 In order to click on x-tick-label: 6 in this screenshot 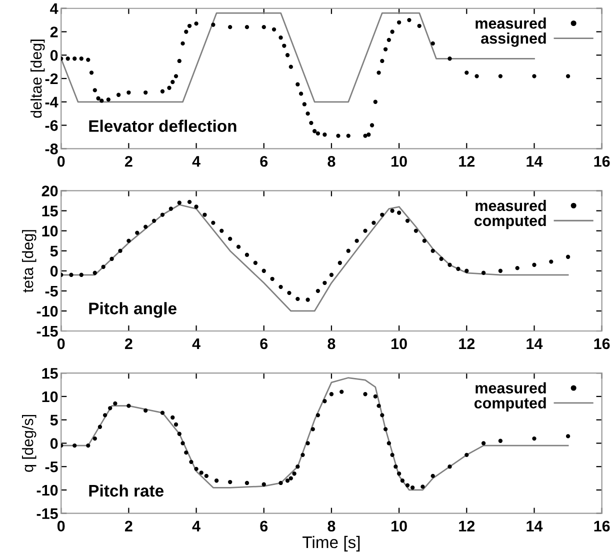, I will do `click(264, 526)`.